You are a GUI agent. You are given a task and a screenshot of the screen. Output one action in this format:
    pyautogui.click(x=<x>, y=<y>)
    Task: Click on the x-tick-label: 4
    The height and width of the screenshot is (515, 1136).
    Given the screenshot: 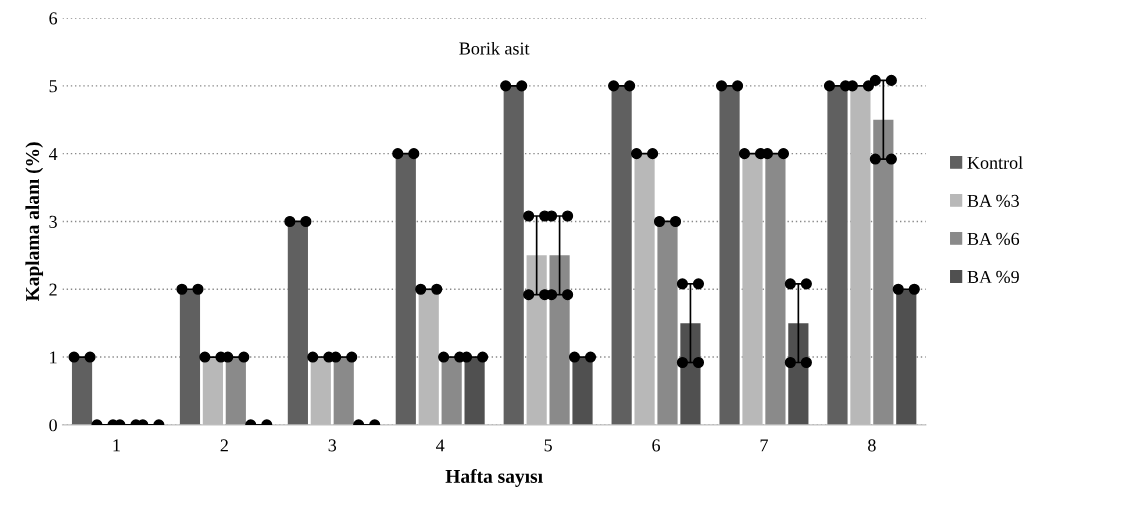 What is the action you would take?
    pyautogui.click(x=440, y=445)
    